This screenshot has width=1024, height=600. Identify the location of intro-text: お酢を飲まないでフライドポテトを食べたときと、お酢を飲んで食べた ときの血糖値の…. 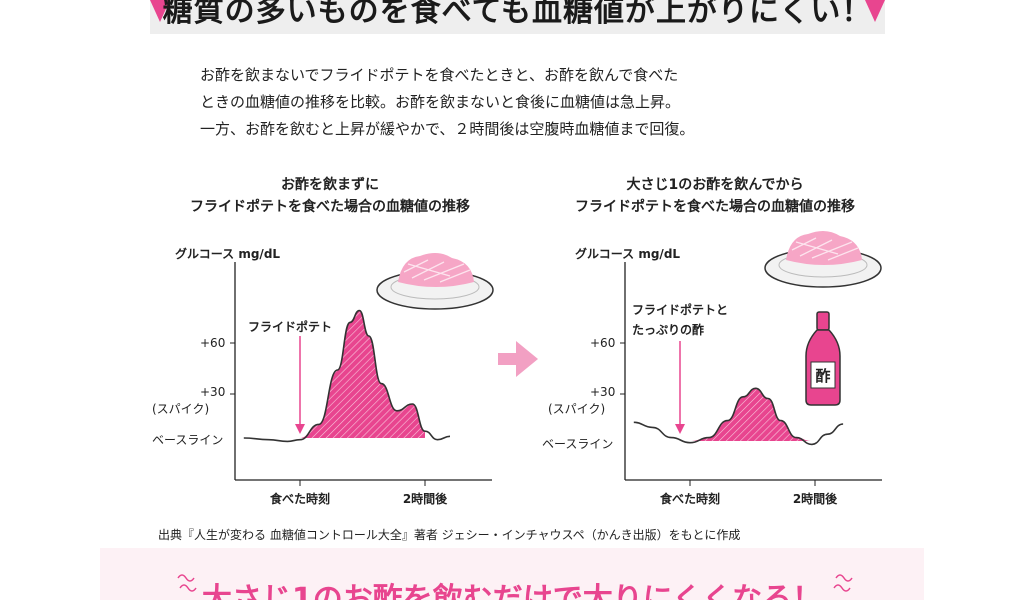
(520, 102).